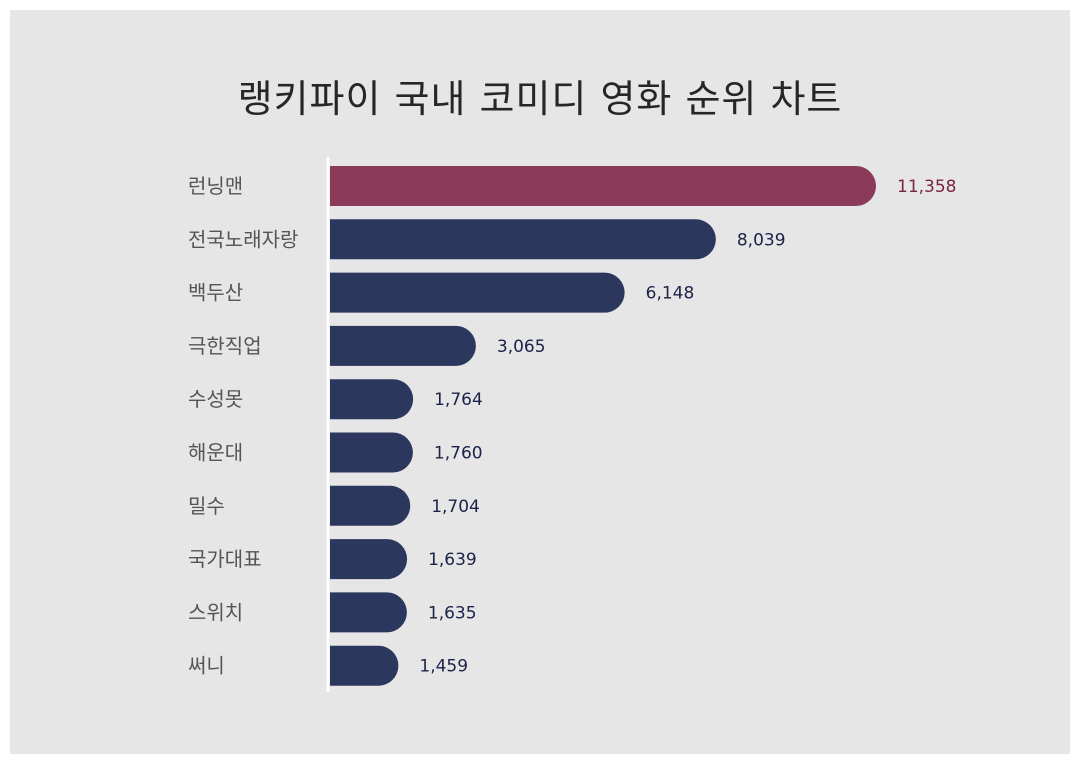 Image resolution: width=1080 pixels, height=764 pixels. Describe the element at coordinates (215, 453) in the screenshot. I see `category-label: 해운대` at that location.